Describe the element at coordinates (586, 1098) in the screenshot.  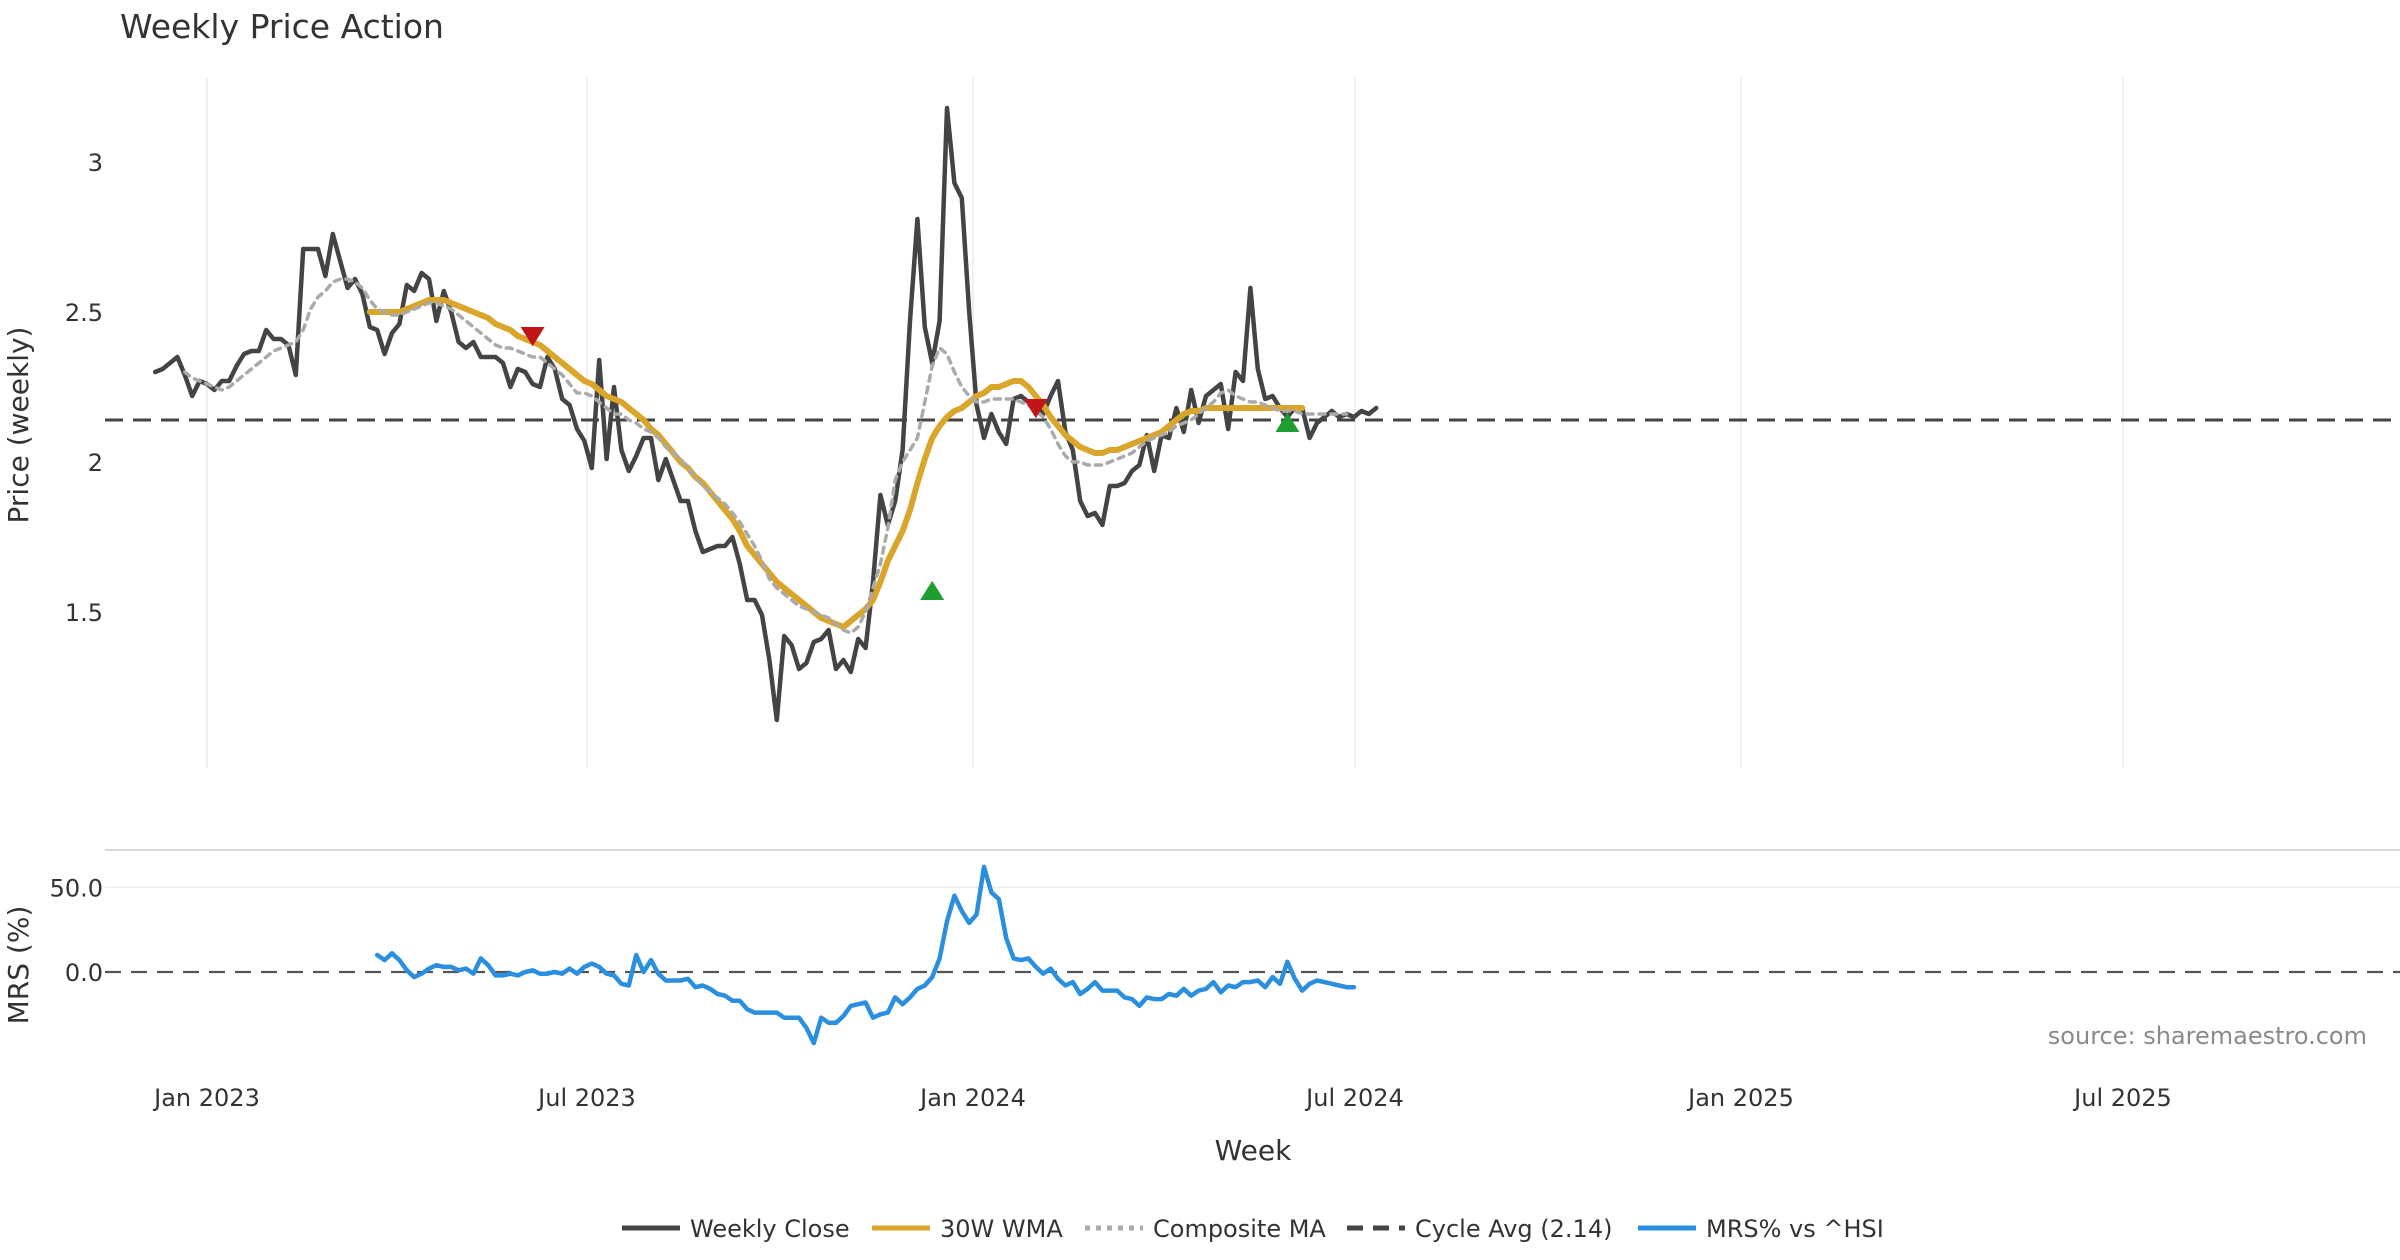
I see `x-tick-label: Jul 2023` at that location.